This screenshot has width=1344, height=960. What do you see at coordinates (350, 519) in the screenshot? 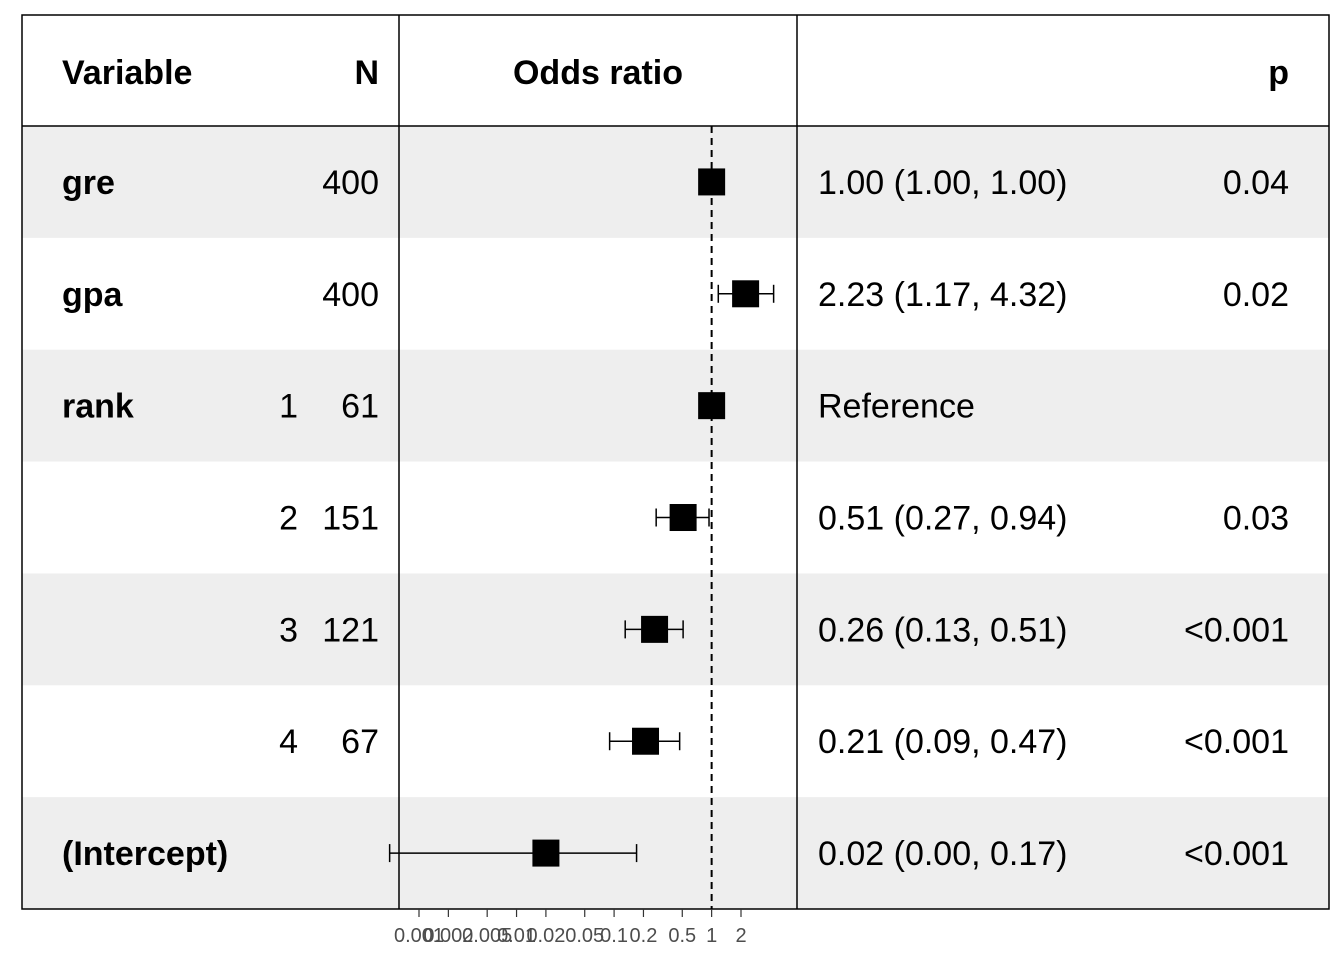
I see `n-value: 151` at bounding box center [350, 519].